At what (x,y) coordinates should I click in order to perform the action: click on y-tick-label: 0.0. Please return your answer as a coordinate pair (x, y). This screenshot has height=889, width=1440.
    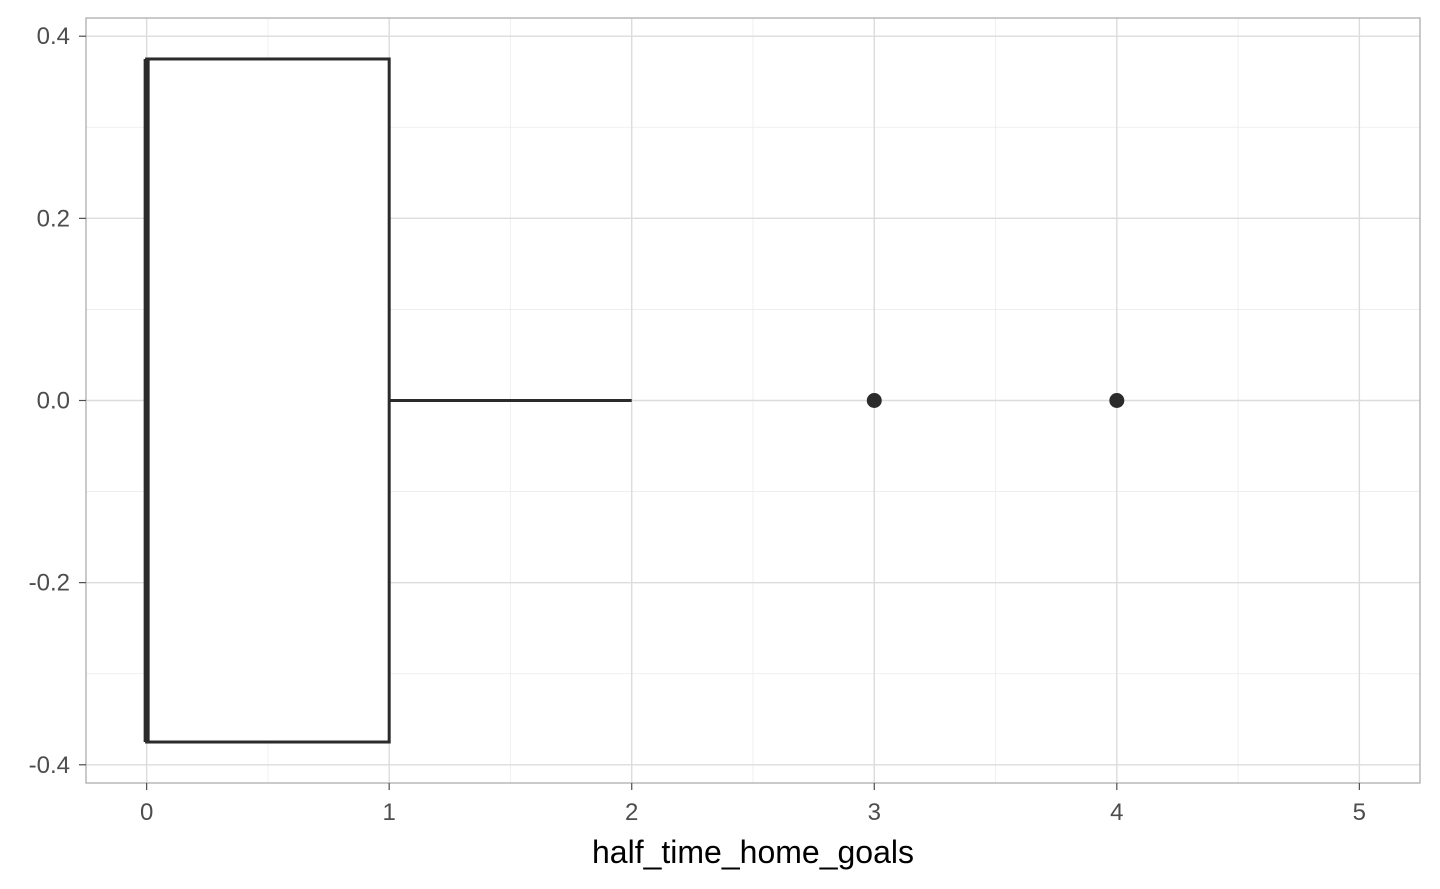
    Looking at the image, I should click on (53, 401).